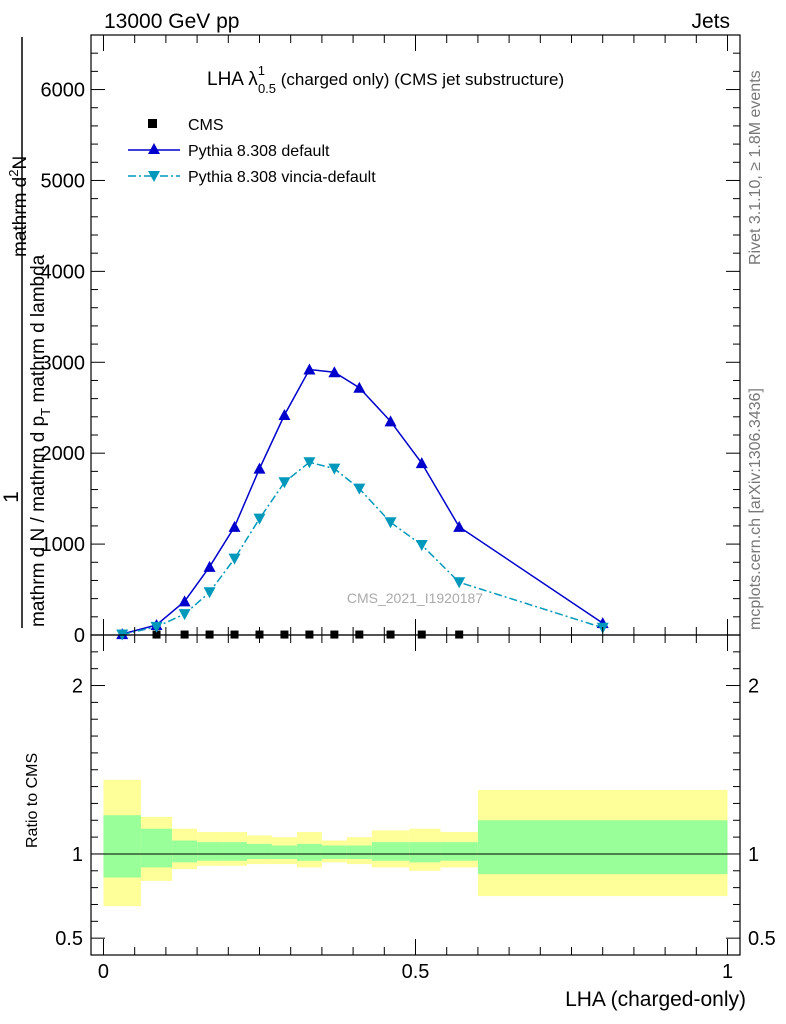 Image resolution: width=786 pixels, height=1024 pixels. What do you see at coordinates (154, 176) in the screenshot?
I see `legend-pythia-vincia-marker` at bounding box center [154, 176].